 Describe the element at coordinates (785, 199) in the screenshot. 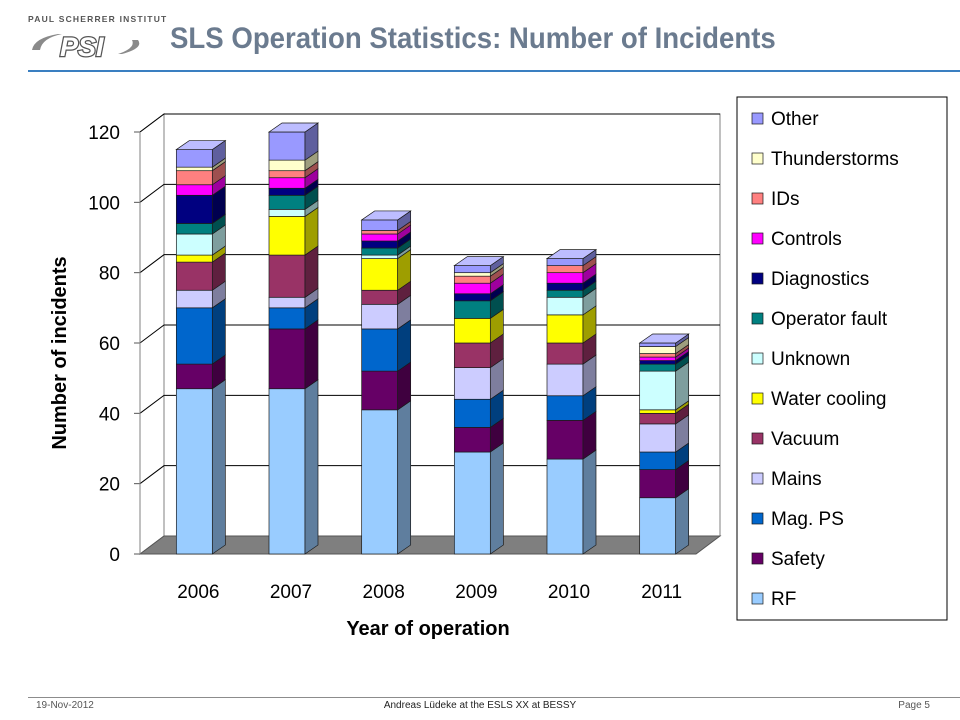

I see `legend-label: IDs` at that location.